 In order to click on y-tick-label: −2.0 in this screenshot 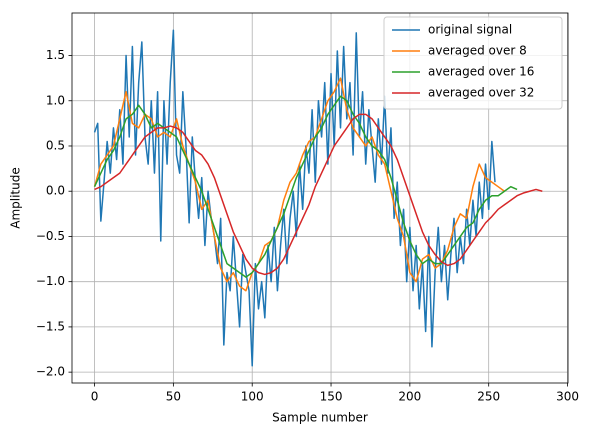, I will do `click(50, 372)`.